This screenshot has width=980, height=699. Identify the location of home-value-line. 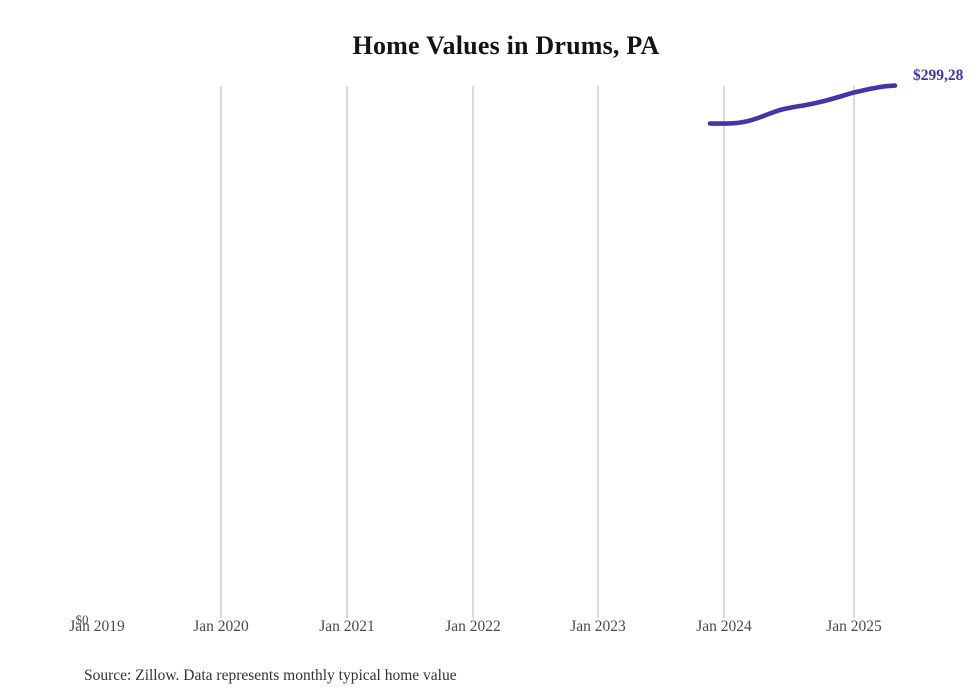
(802, 104).